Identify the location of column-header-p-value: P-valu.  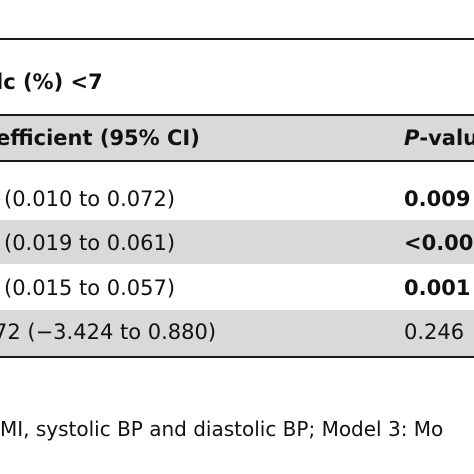
(439, 138).